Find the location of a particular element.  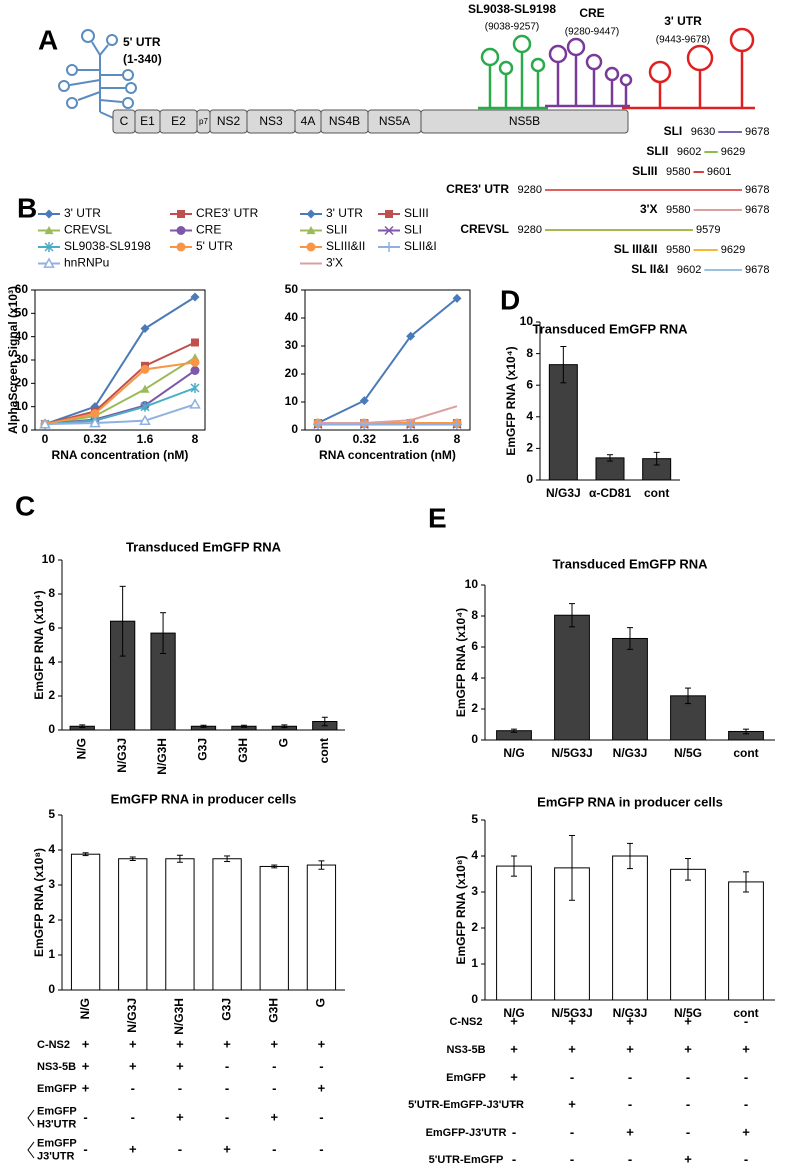

gene-label: NS5B is located at coordinates (524, 121).